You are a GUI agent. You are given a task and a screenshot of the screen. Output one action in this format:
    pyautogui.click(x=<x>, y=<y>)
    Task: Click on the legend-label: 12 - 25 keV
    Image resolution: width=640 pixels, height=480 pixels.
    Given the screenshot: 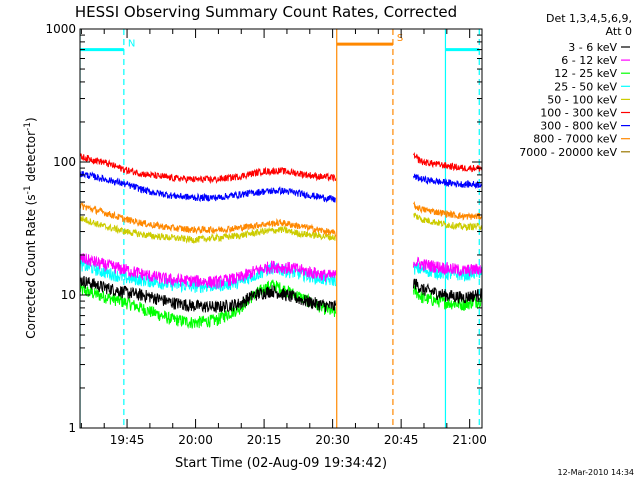 What is the action you would take?
    pyautogui.click(x=585, y=73)
    